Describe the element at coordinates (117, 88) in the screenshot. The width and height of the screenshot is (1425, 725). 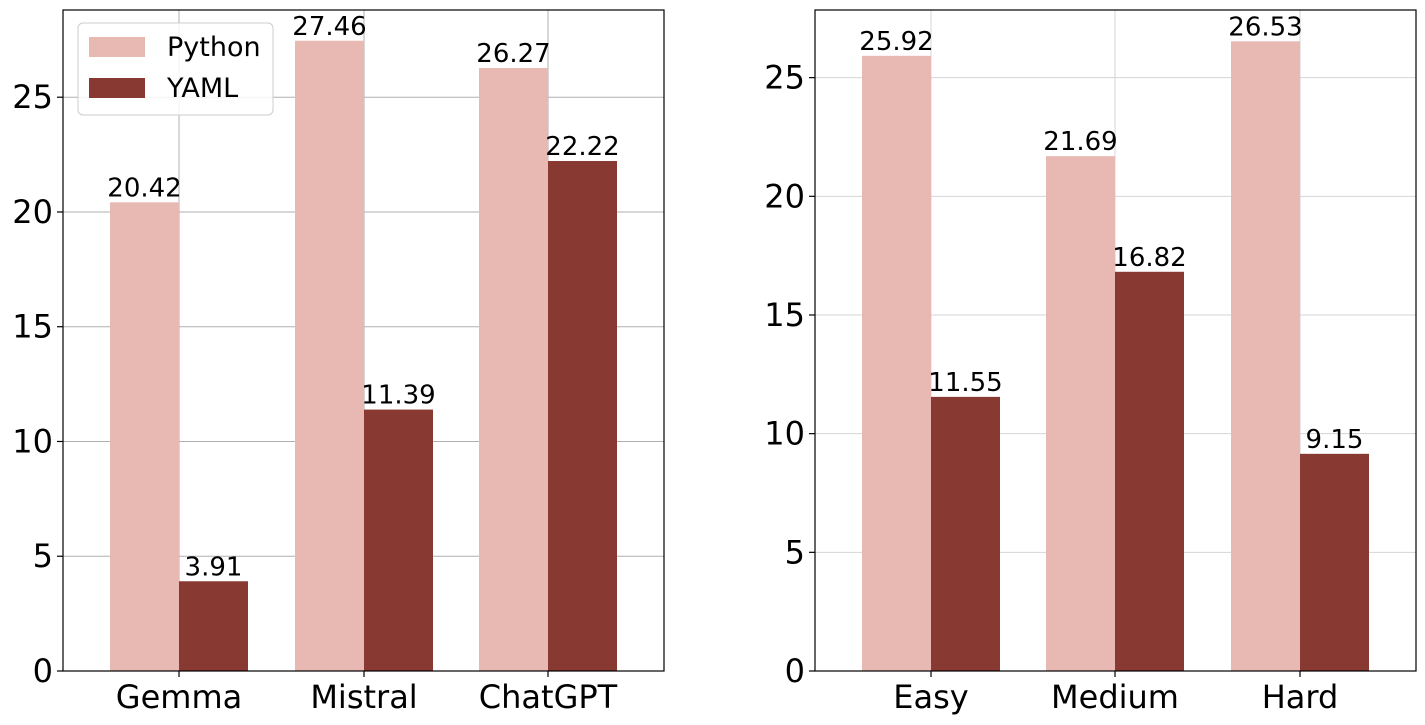
I see `legend-swatch-yaml` at that location.